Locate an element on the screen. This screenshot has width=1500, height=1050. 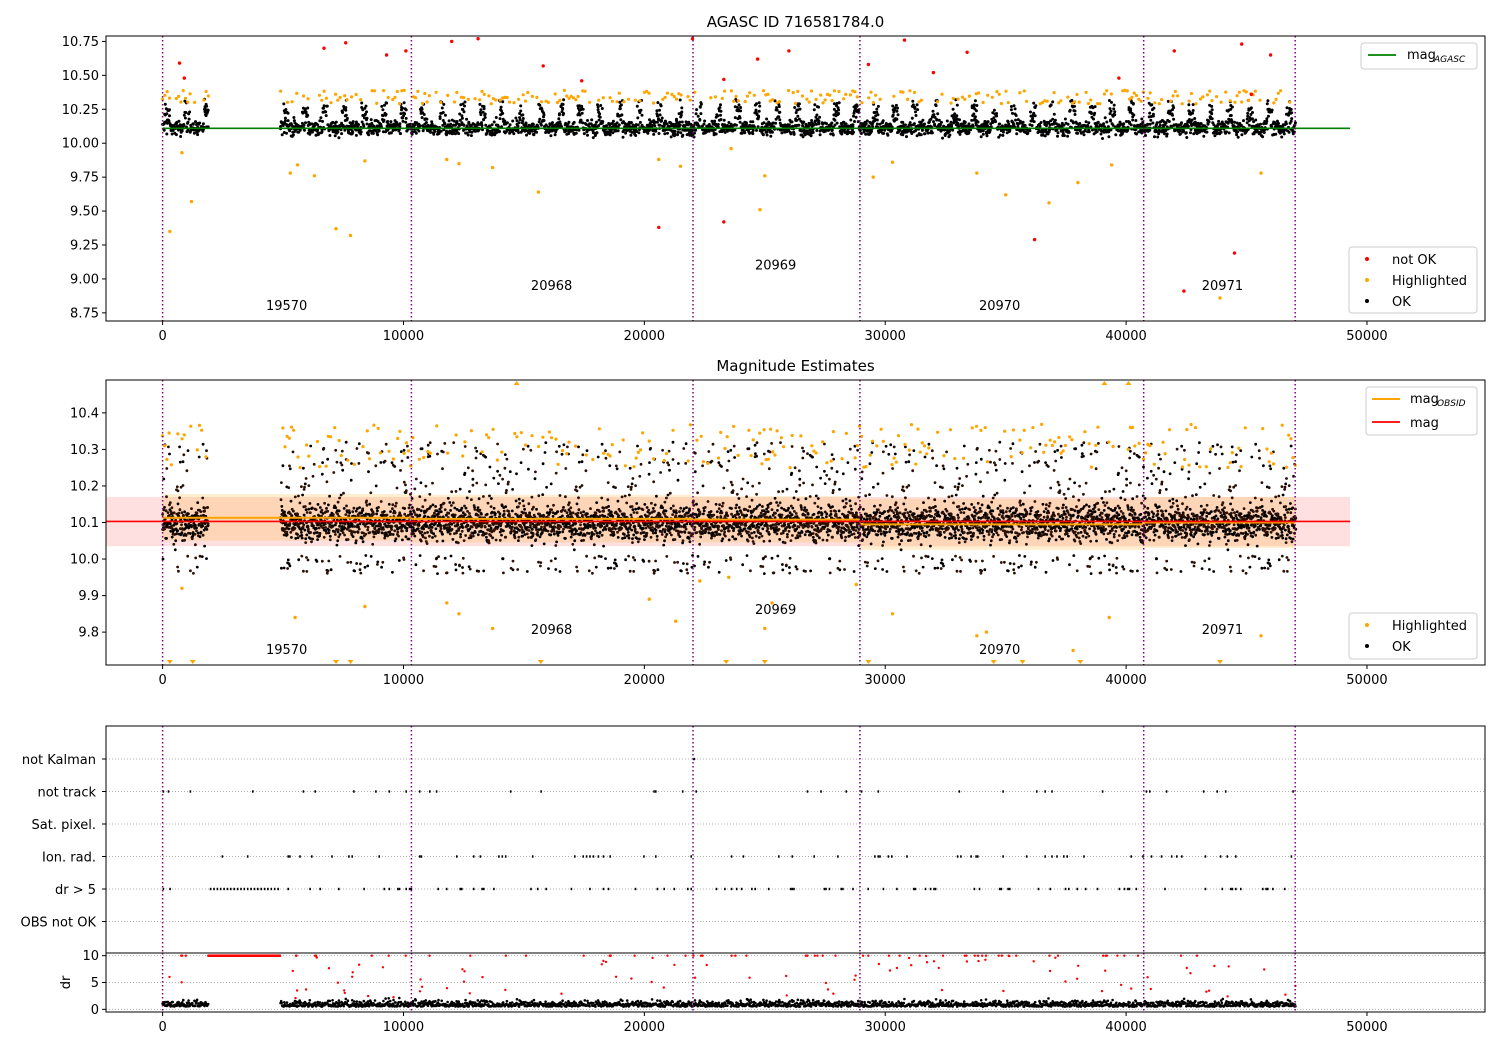
legend-label: OK is located at coordinates (1401, 302).